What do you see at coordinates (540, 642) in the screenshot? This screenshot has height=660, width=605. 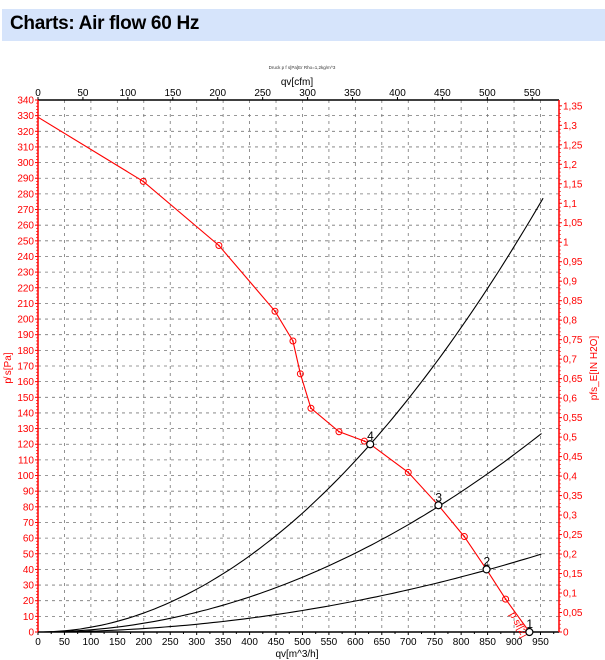 I see `x-tick-label: 950` at bounding box center [540, 642].